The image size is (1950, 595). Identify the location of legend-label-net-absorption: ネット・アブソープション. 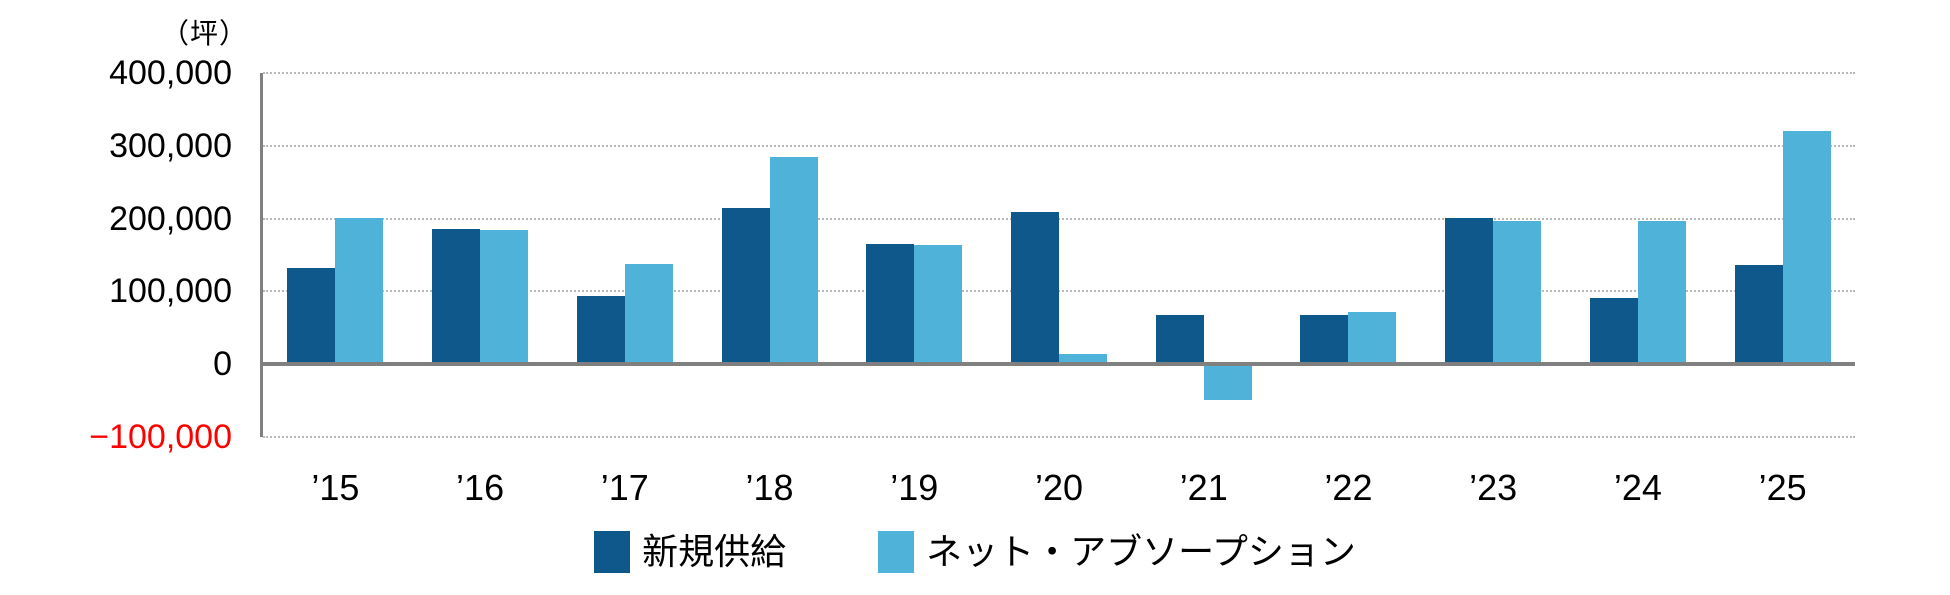
(1141, 551).